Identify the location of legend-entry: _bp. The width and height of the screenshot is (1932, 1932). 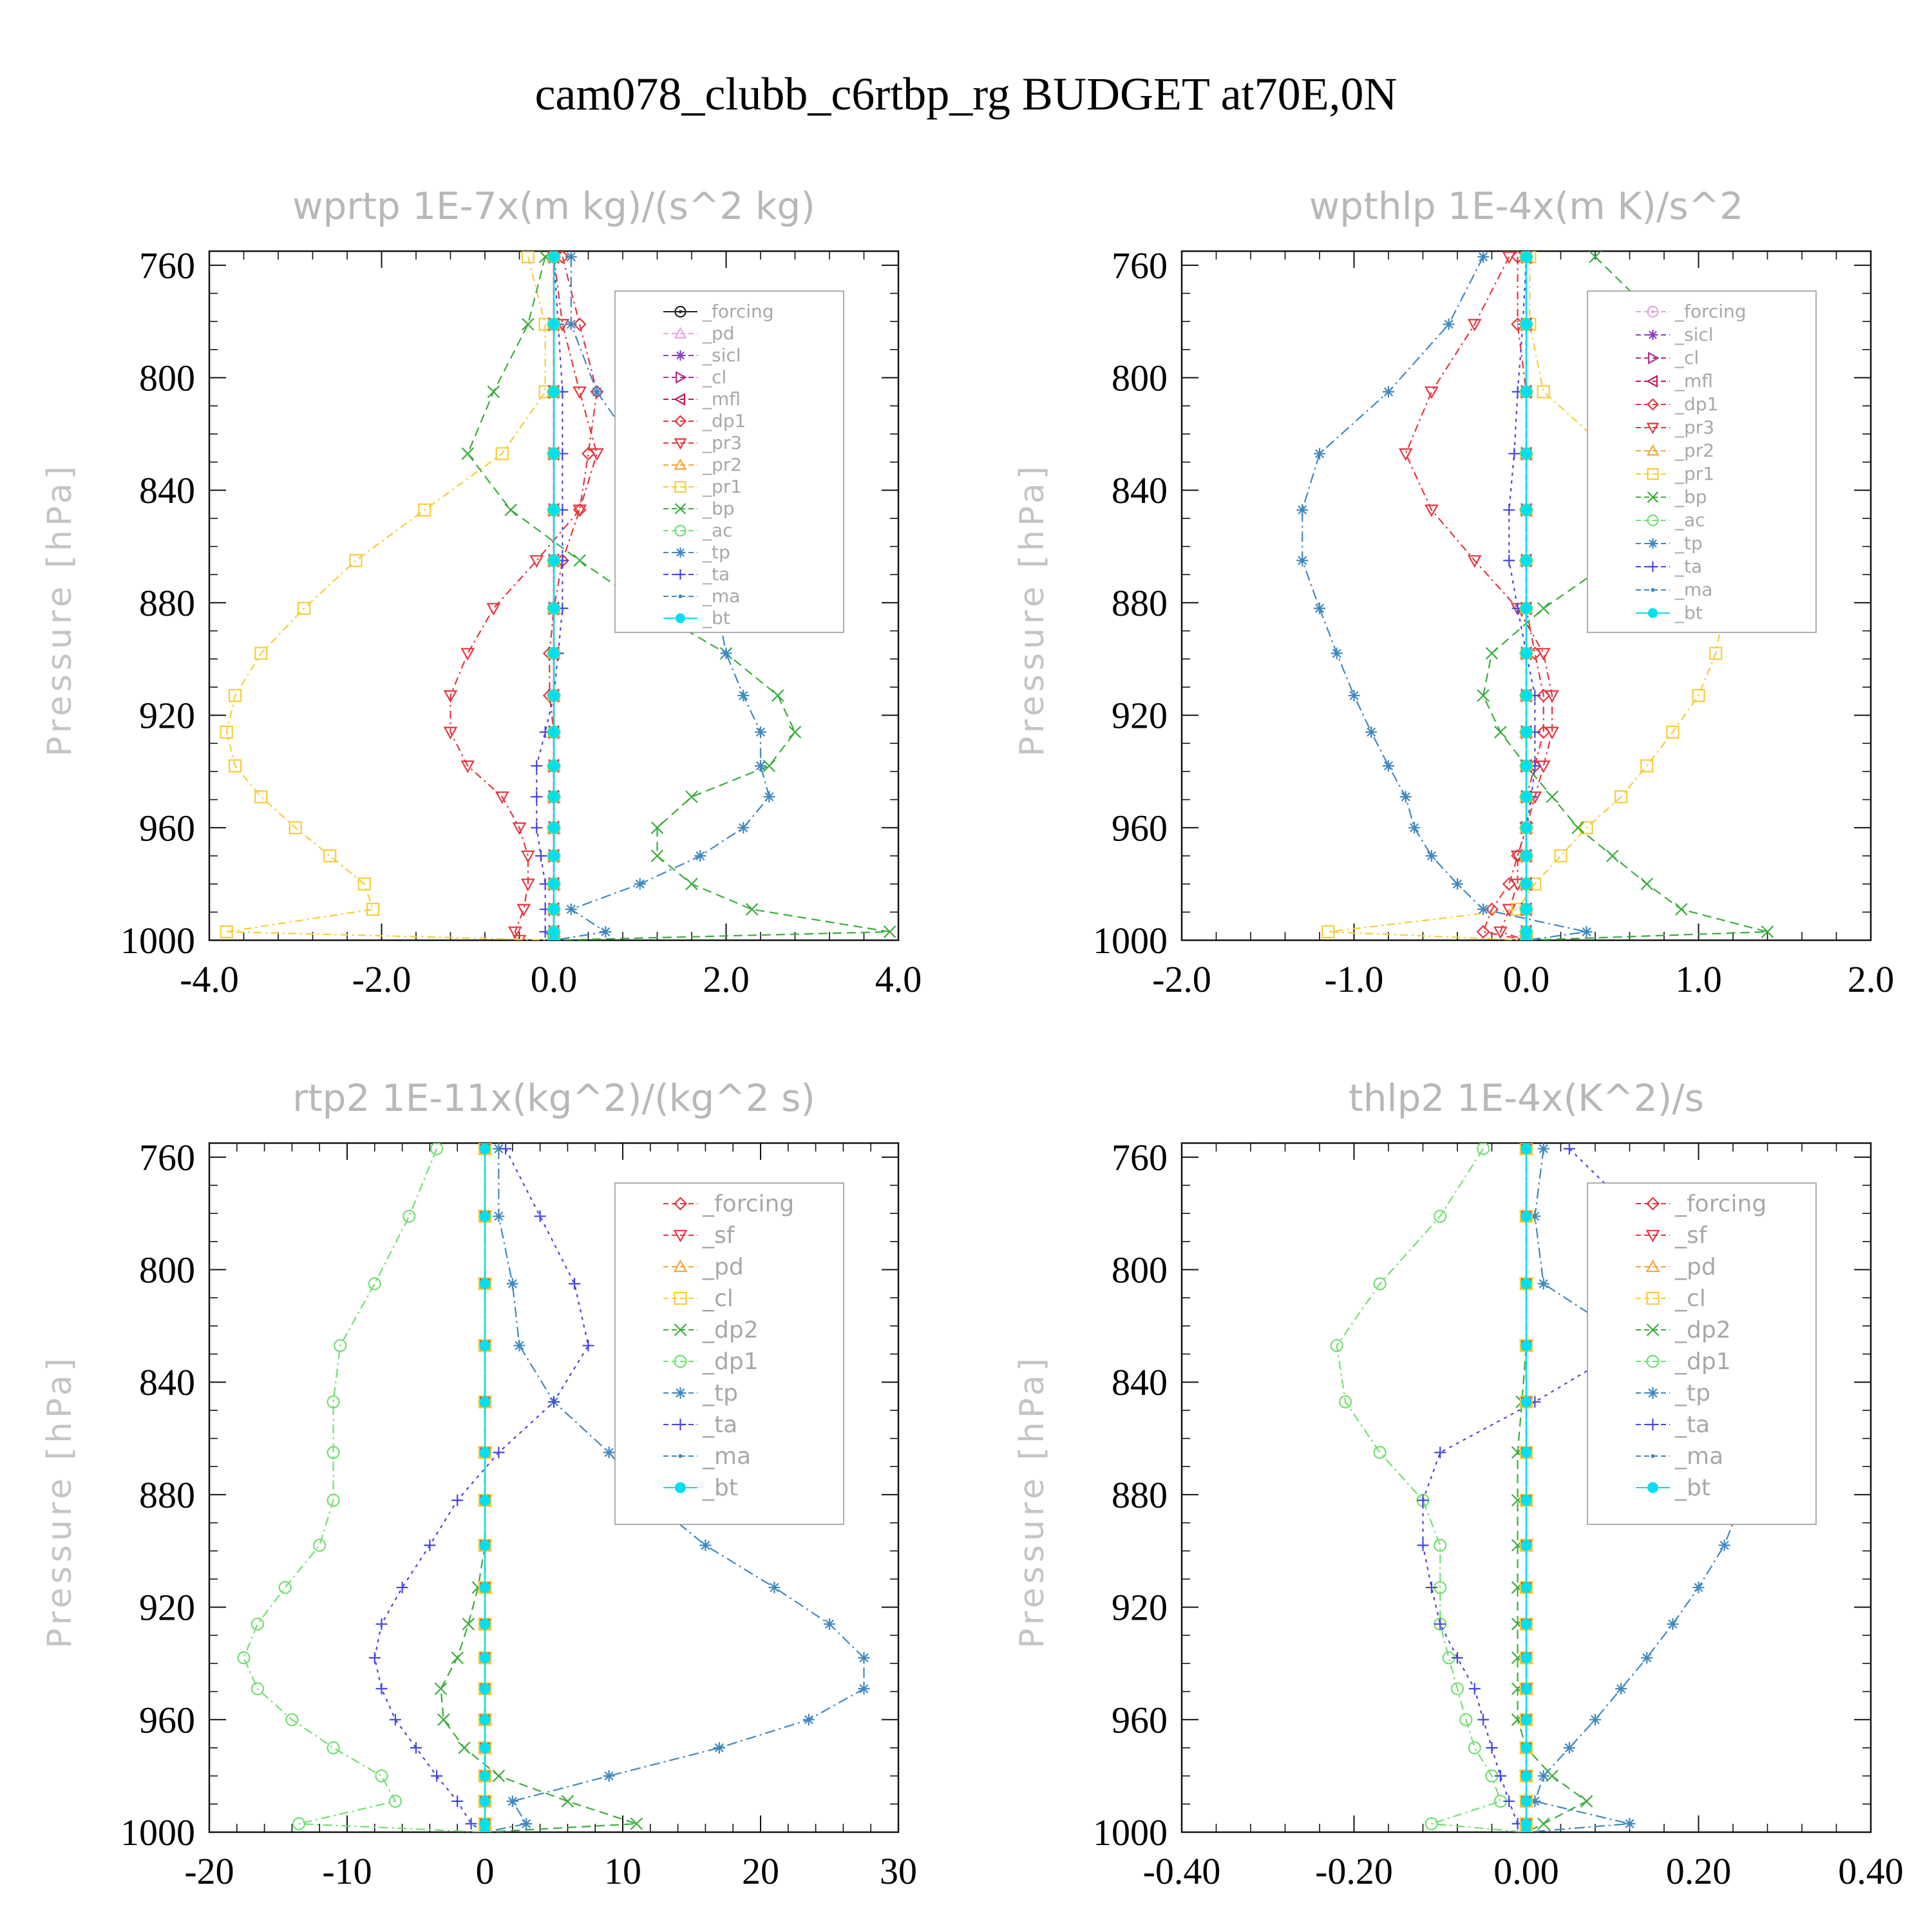
(1671, 496).